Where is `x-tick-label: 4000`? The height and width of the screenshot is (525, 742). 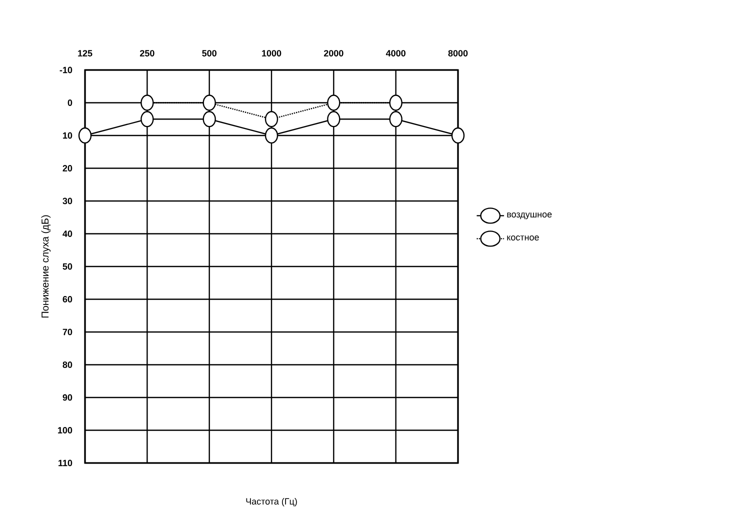 x-tick-label: 4000 is located at coordinates (396, 53).